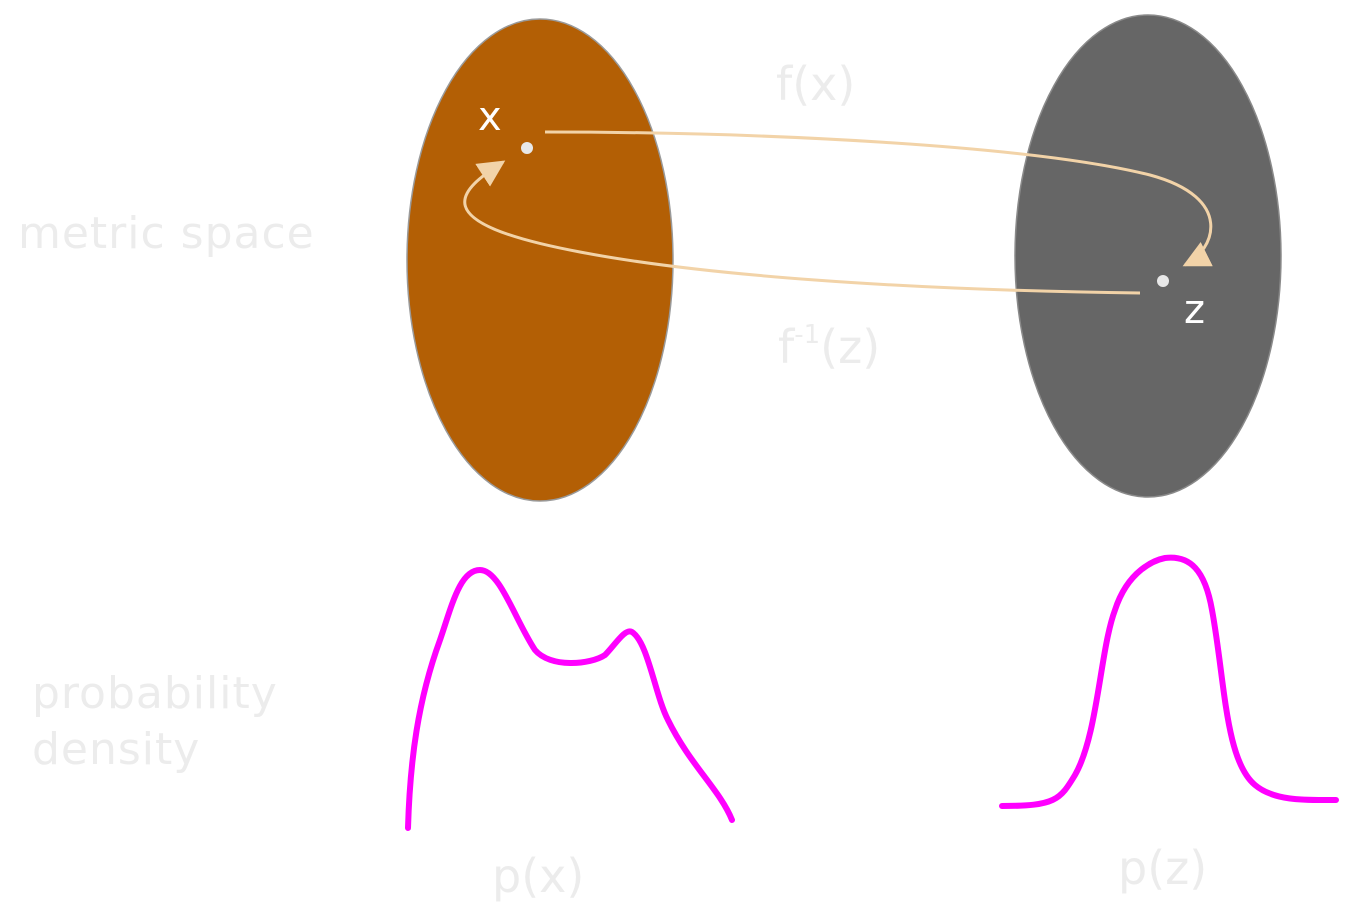 Image resolution: width=1362 pixels, height=916 pixels. I want to click on data-space-ellipse, so click(540, 260).